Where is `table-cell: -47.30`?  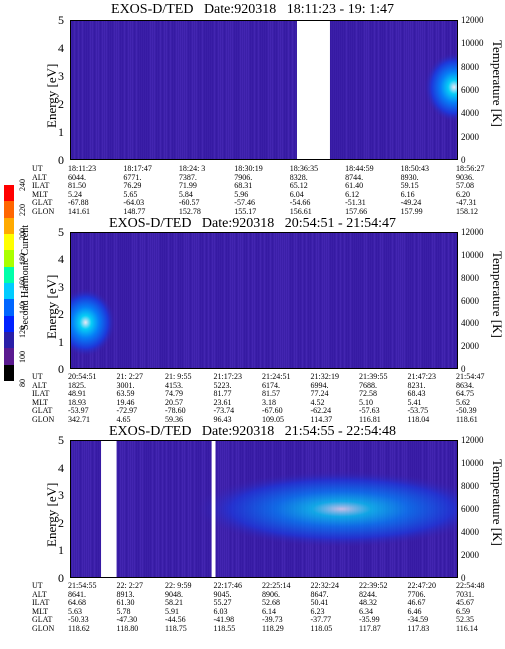 table-cell: -47.30 is located at coordinates (127, 619).